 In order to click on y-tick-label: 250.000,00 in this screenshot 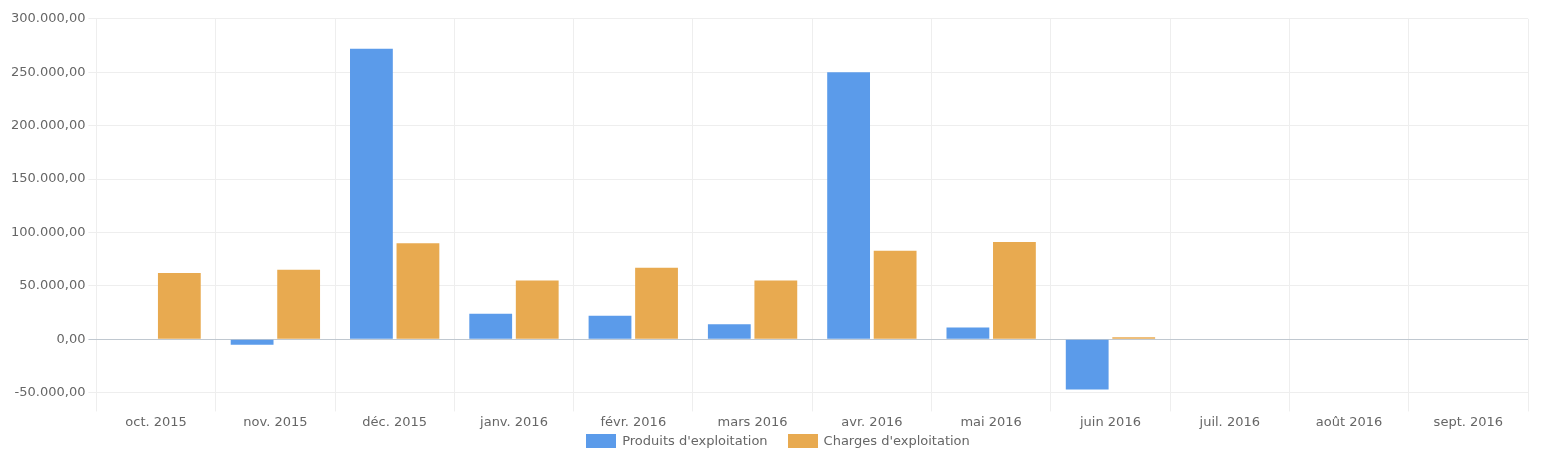, I will do `click(48, 71)`.